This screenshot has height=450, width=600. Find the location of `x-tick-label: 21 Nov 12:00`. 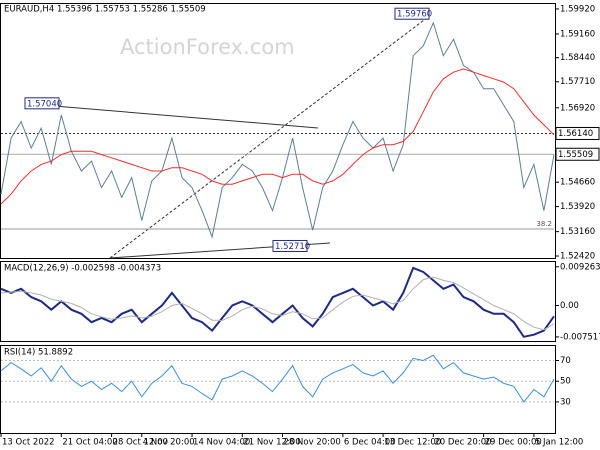

x-tick-label: 21 Nov 12:00 is located at coordinates (271, 443).